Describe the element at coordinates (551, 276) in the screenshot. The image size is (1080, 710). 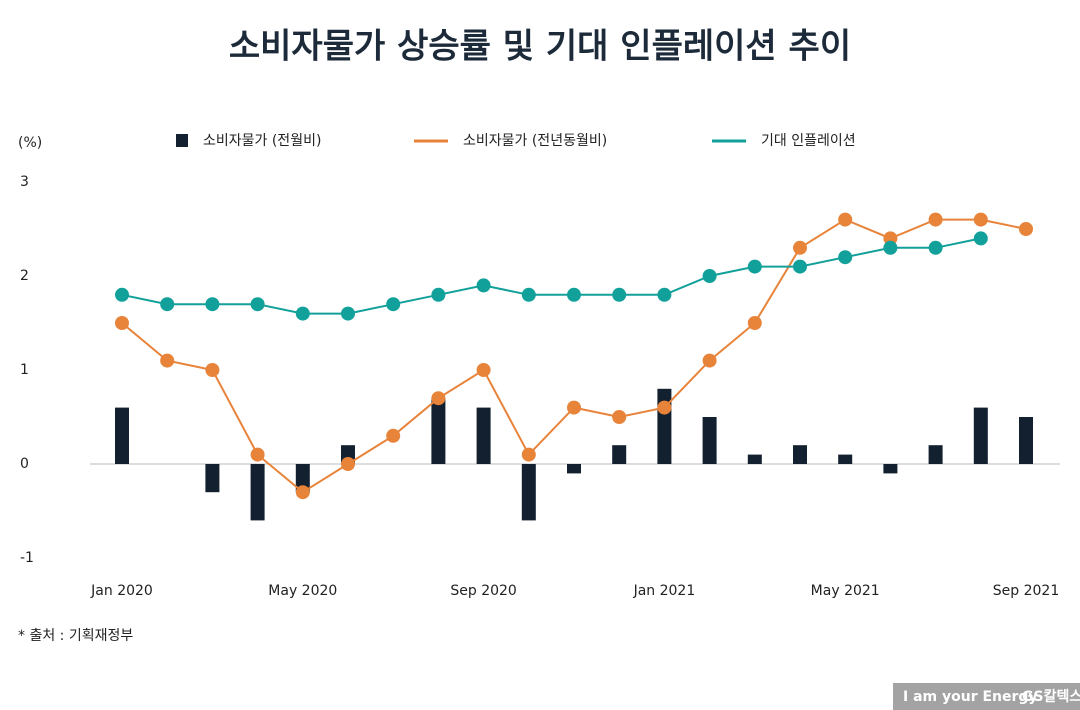
I see `line` at that location.